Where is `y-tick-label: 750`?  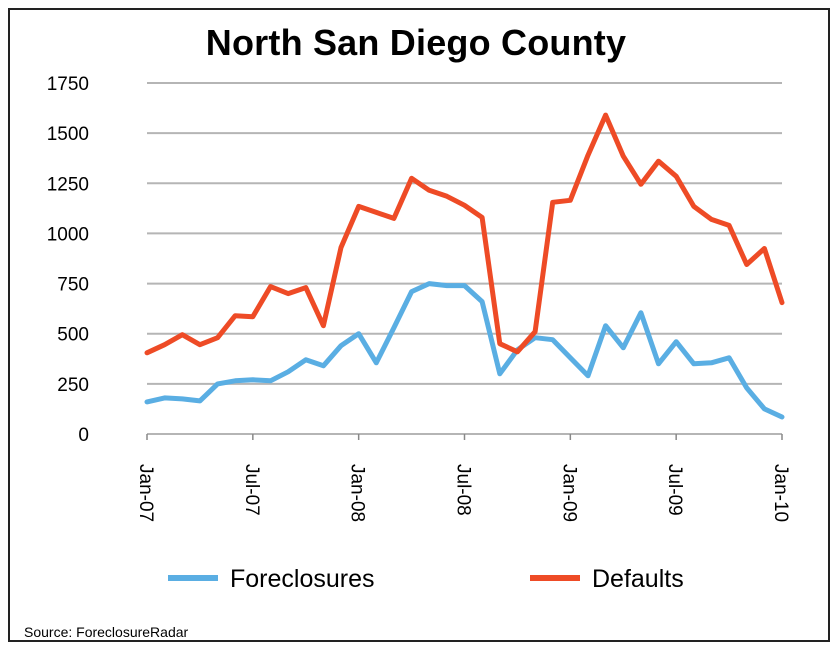
y-tick-label: 750 is located at coordinates (73, 285).